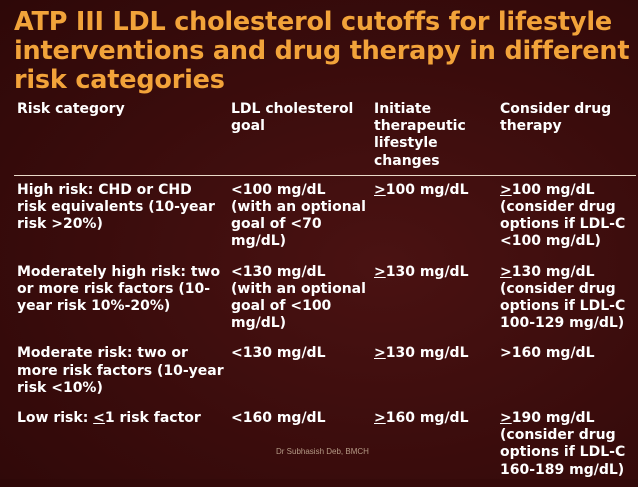 This screenshot has height=487, width=638. I want to click on cell-tlc-value: 160 mg/dL, so click(427, 418).